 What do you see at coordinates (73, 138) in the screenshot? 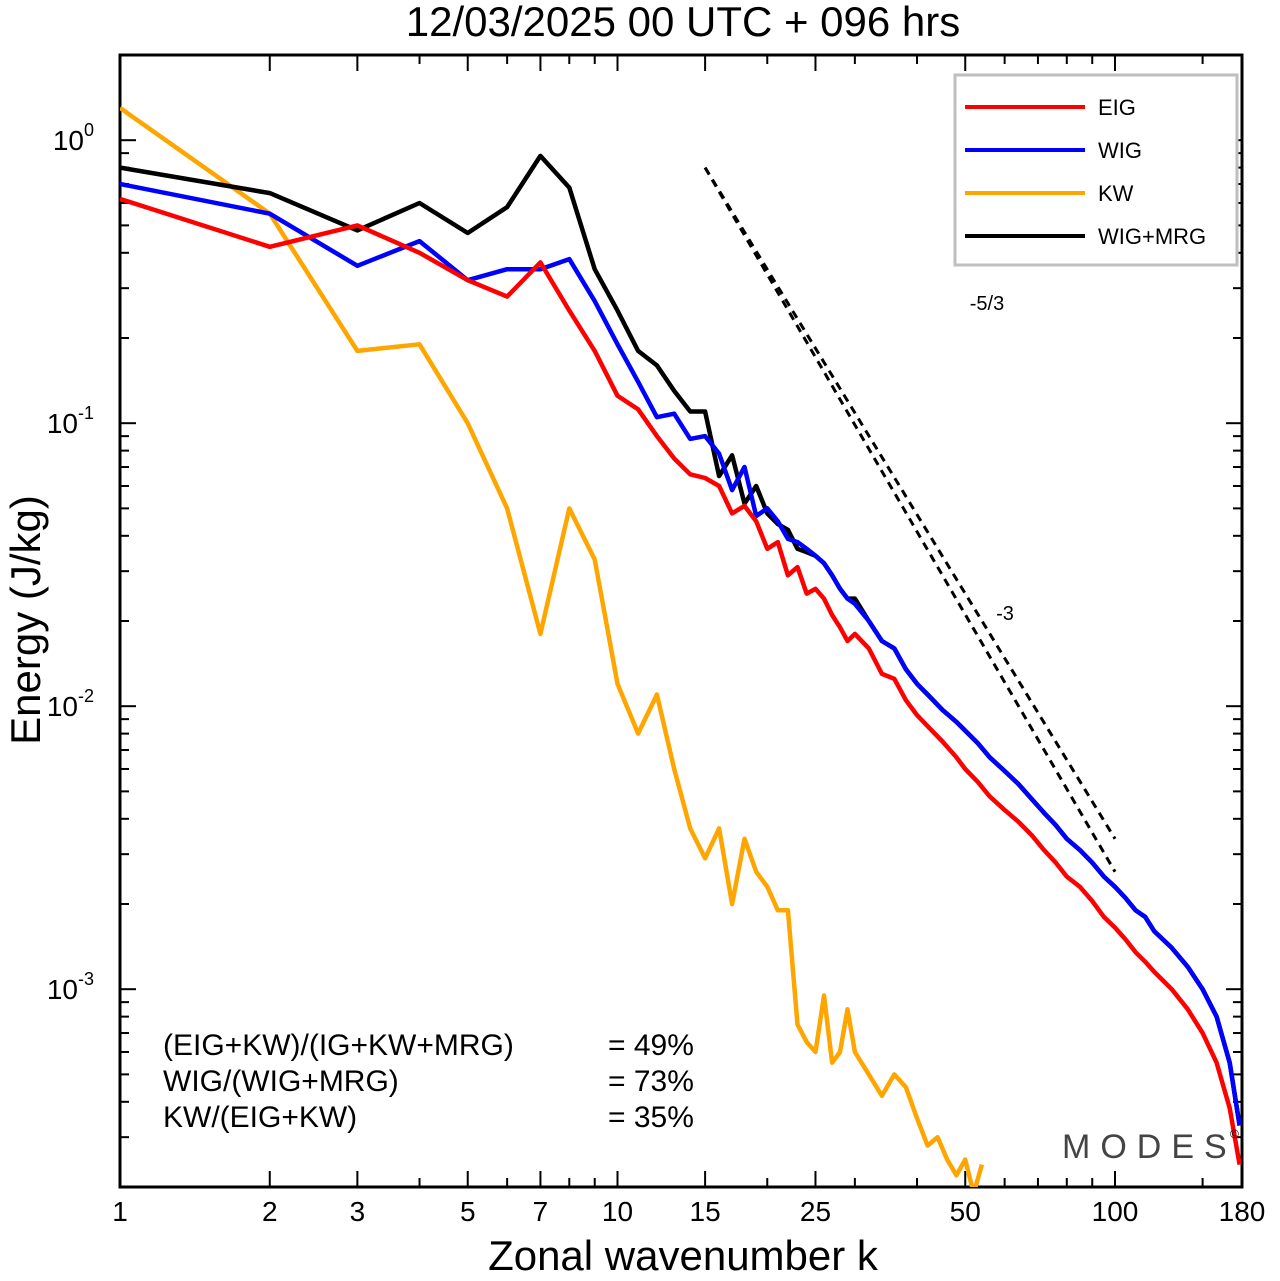
I see `y-tick-label: 10⁰` at bounding box center [73, 138].